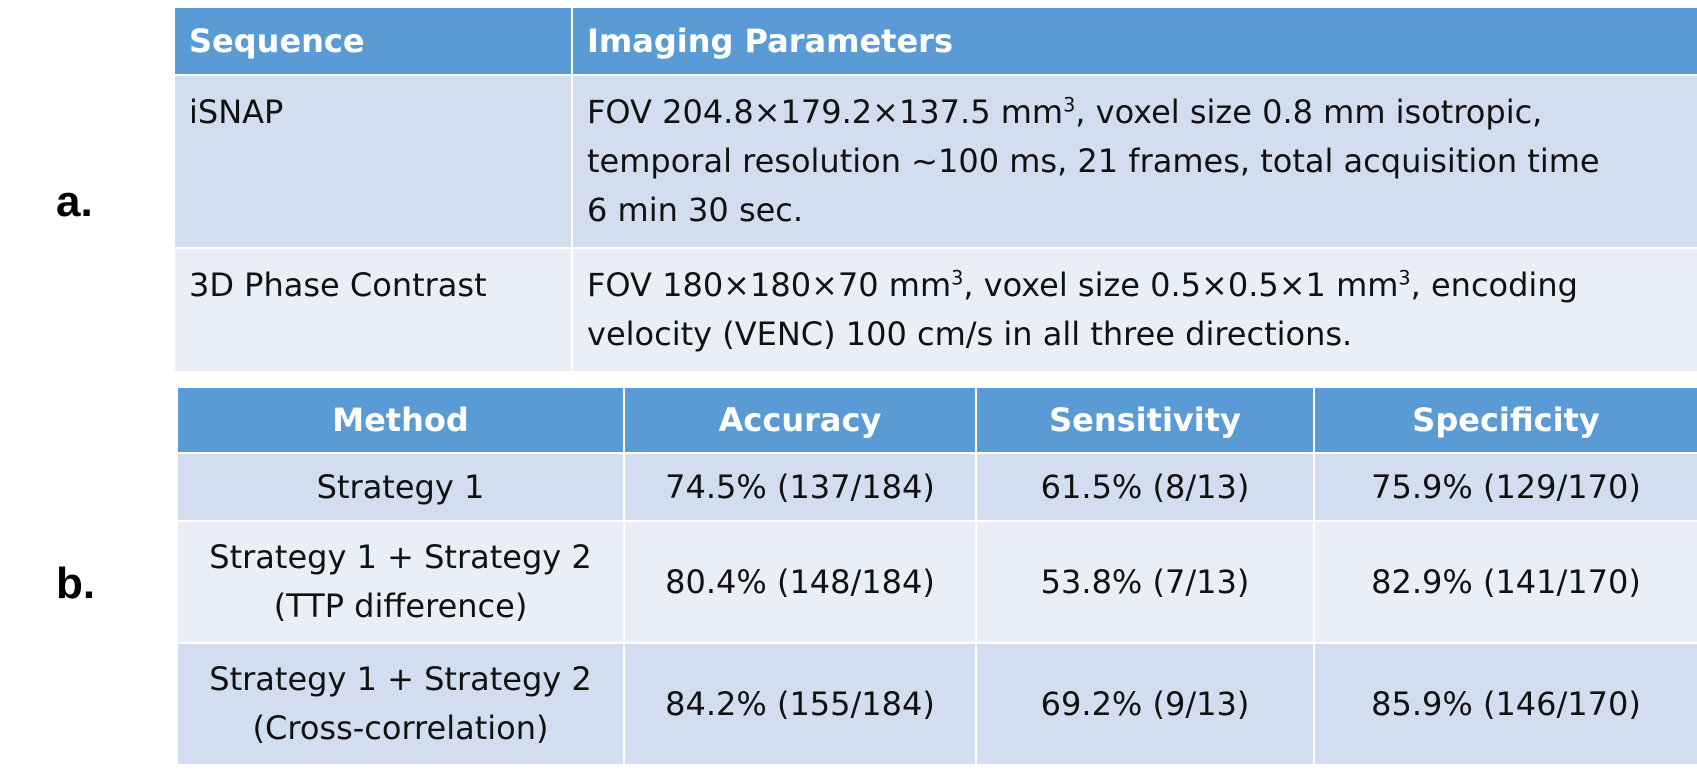 This screenshot has height=770, width=1697. I want to click on table-header-row: Method Accuracy Sensitivity Specificity, so click(936, 420).